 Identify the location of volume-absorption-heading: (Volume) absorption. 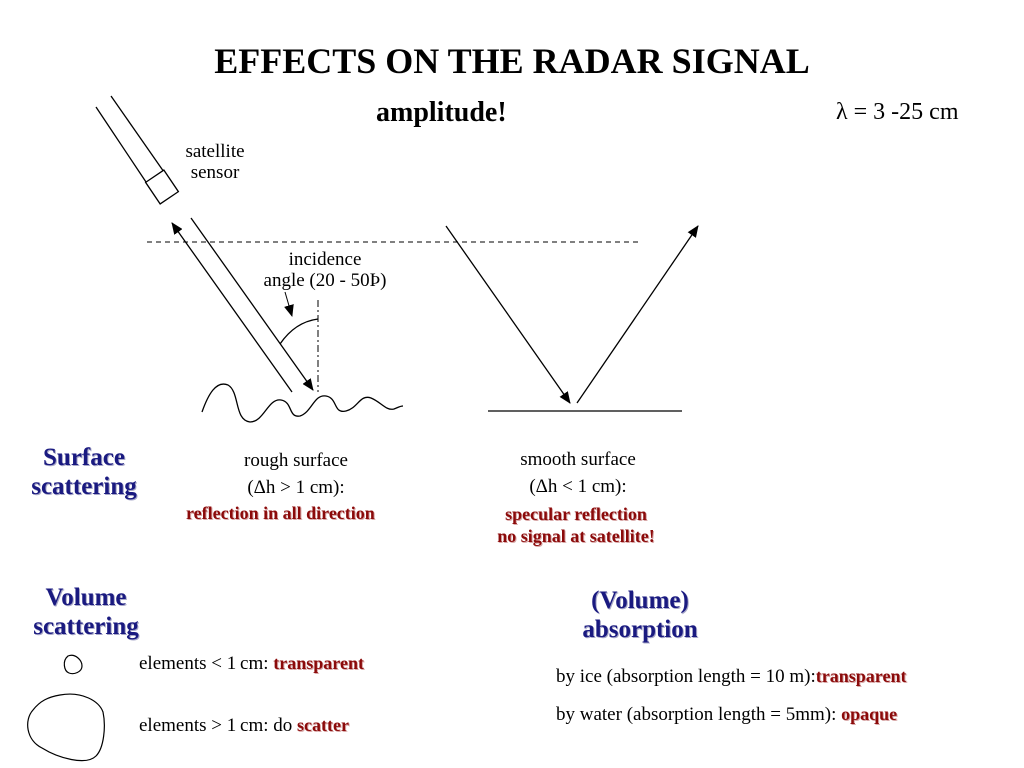
(640, 615).